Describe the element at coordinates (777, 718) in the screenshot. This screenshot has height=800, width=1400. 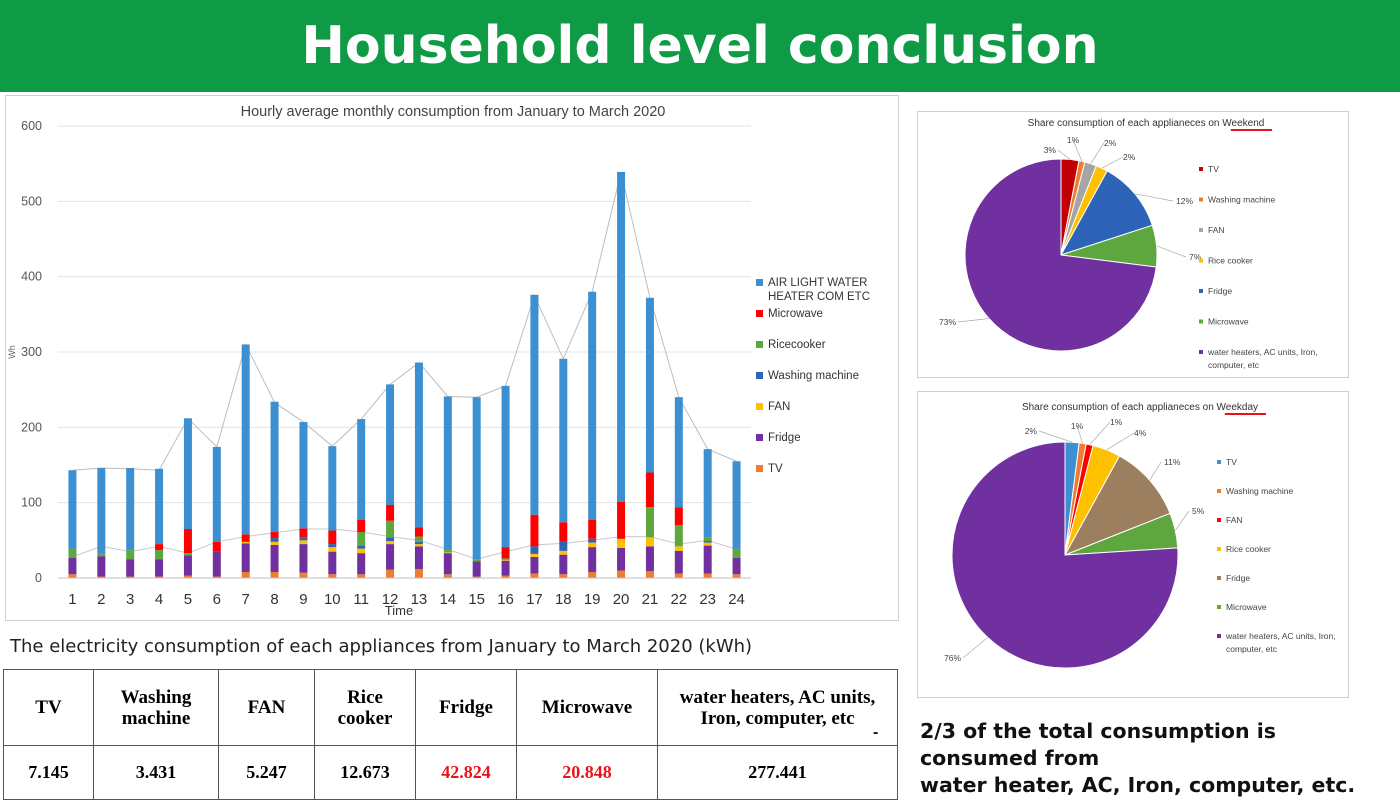
I see `header-line: Iron, computer, etc` at that location.